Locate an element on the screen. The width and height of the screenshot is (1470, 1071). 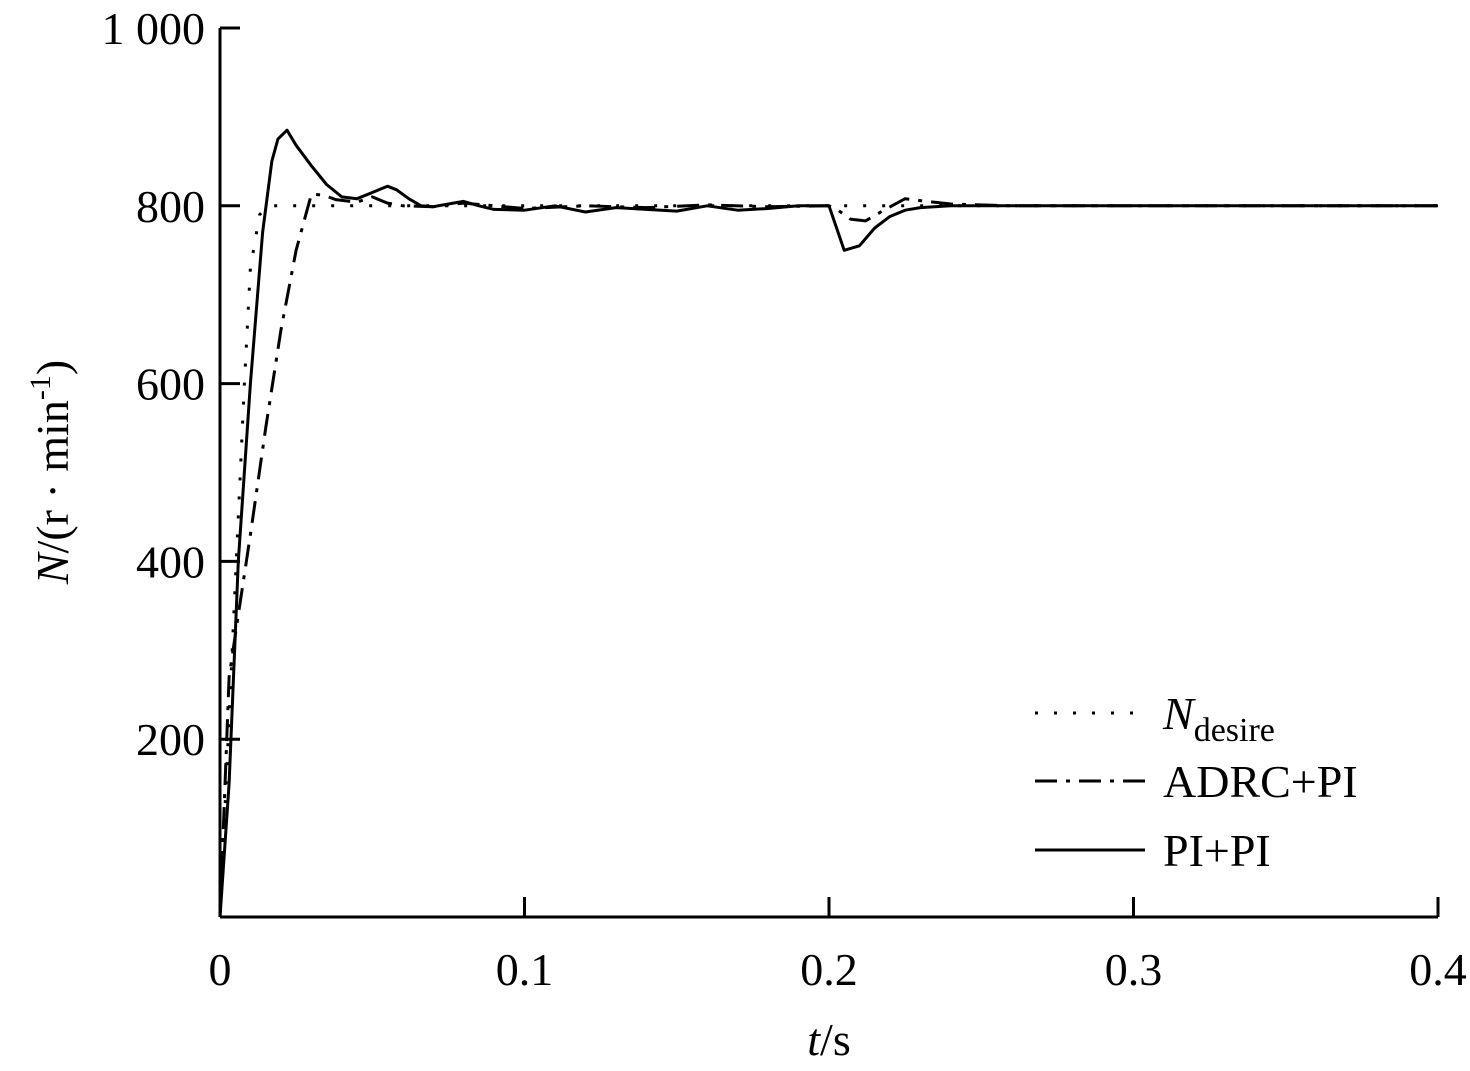
x-tick-label: 0.3 is located at coordinates (1134, 969).